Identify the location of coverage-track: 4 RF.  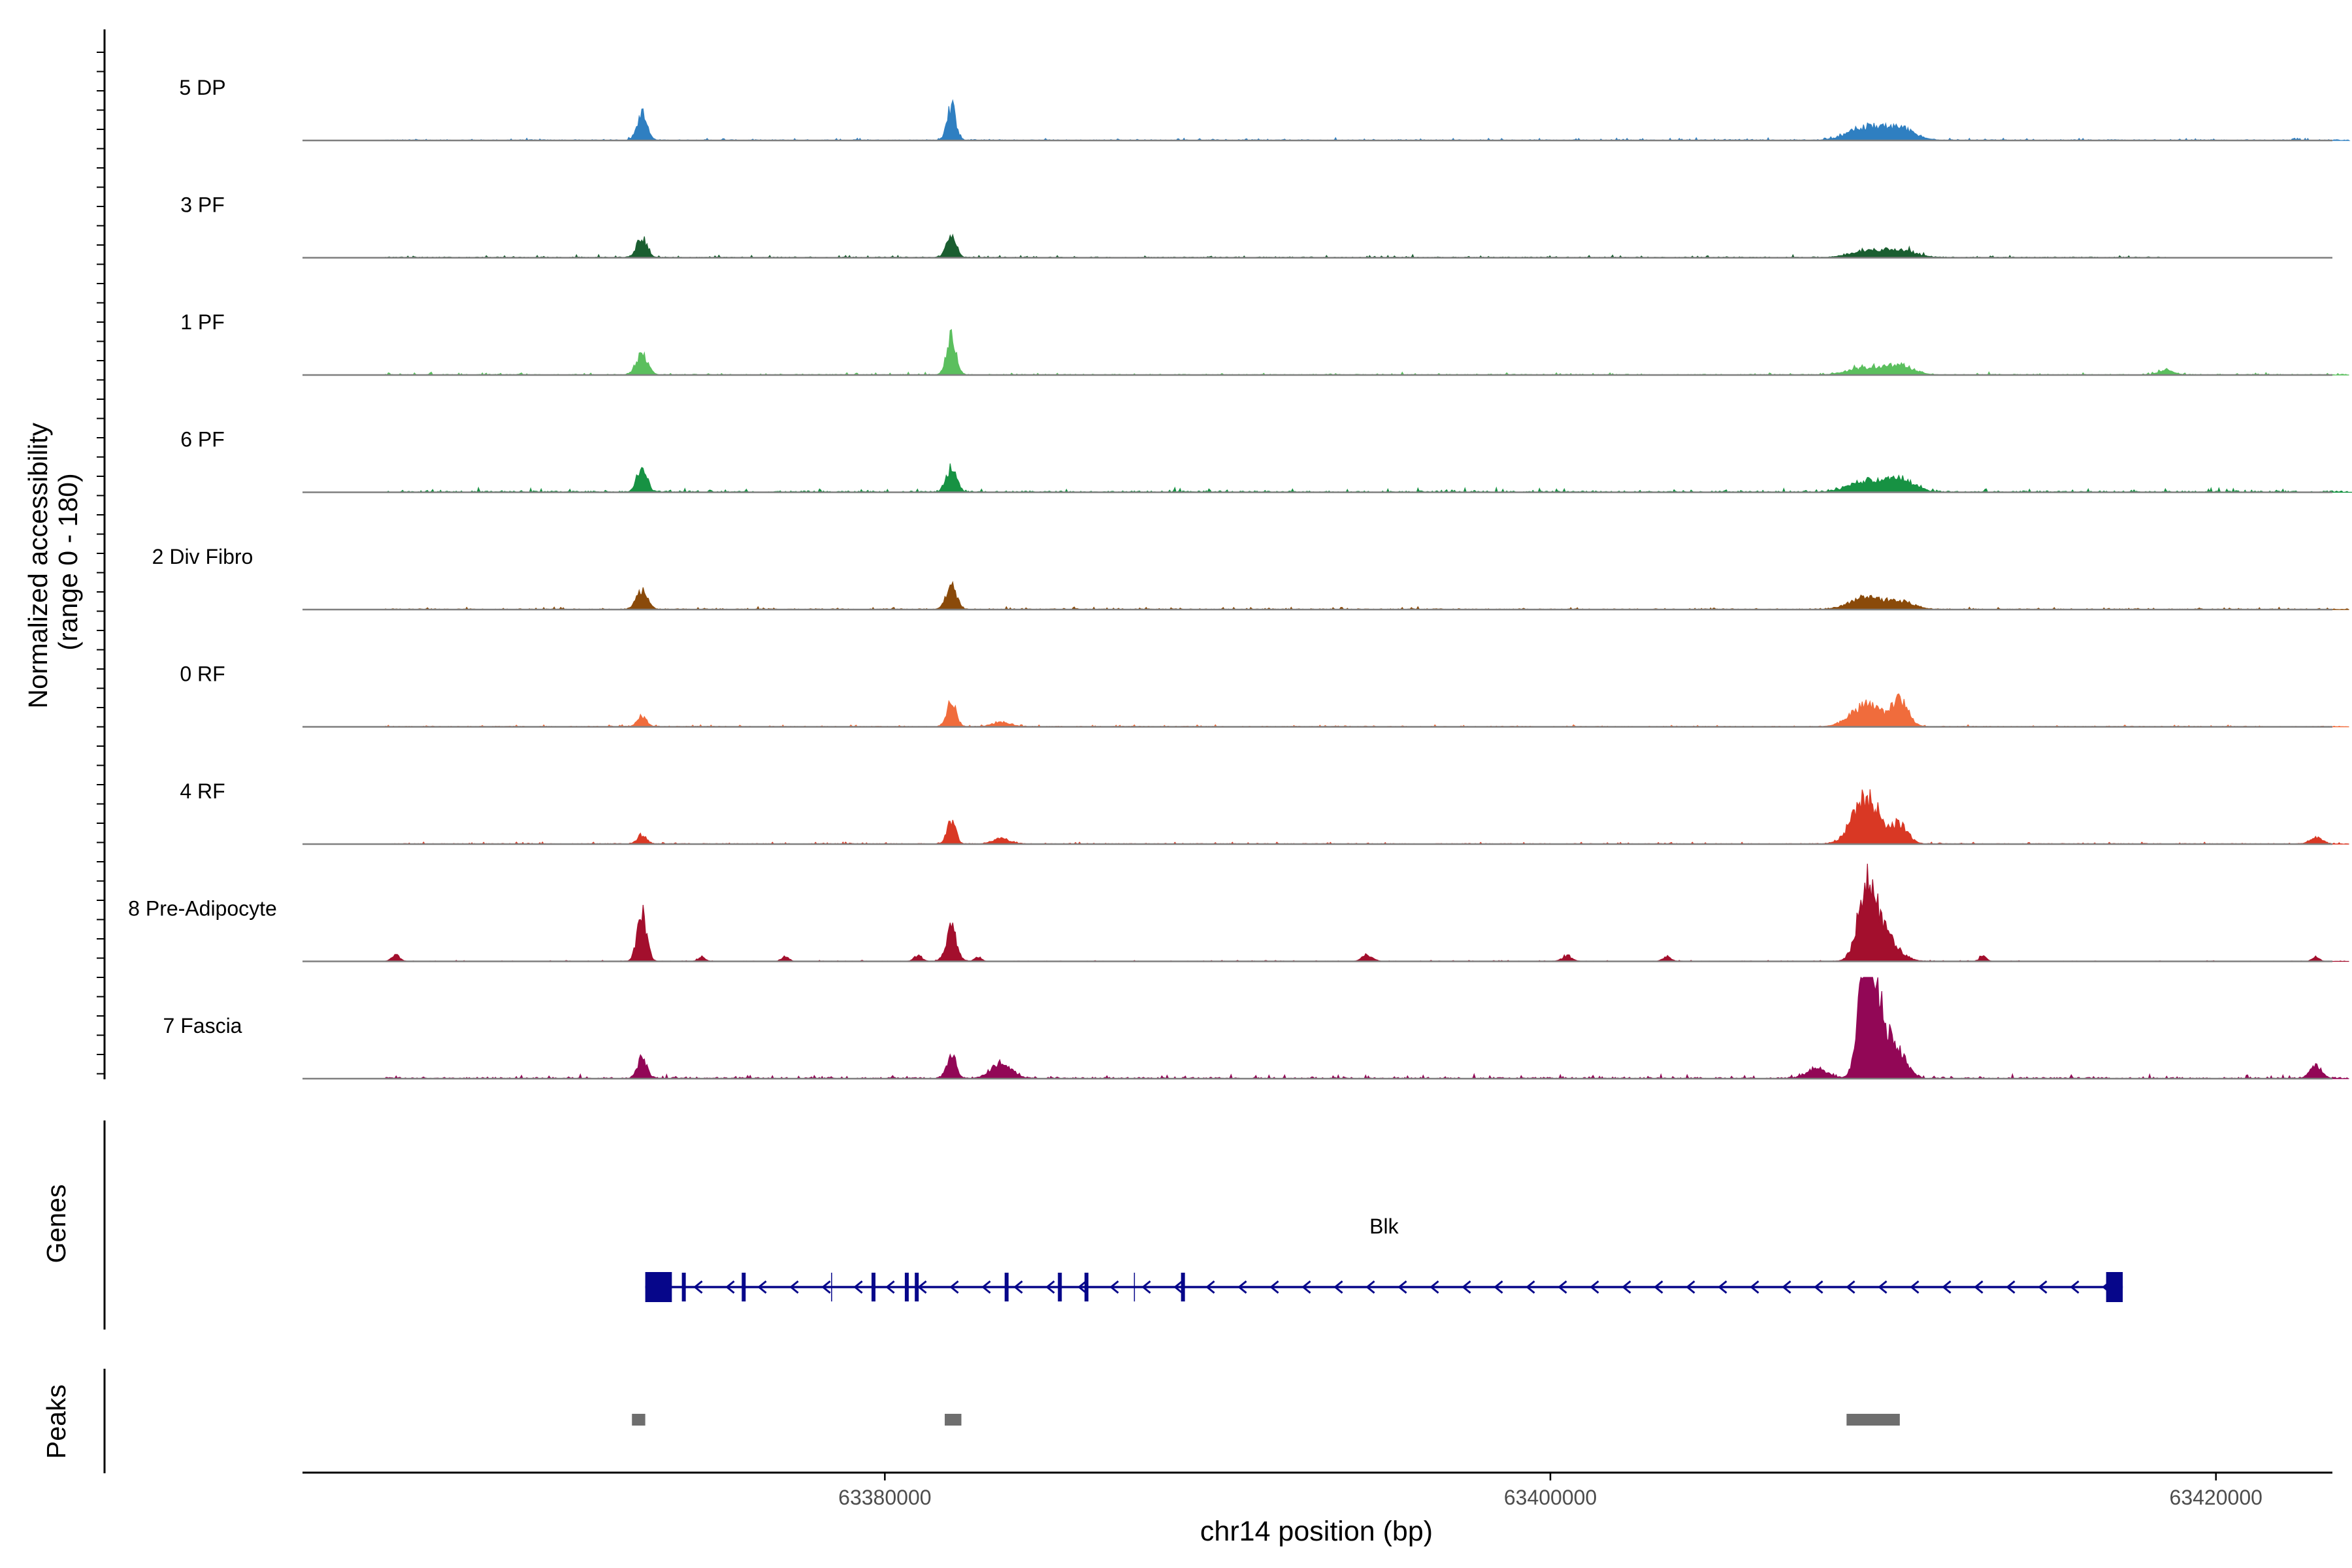
(1264, 812).